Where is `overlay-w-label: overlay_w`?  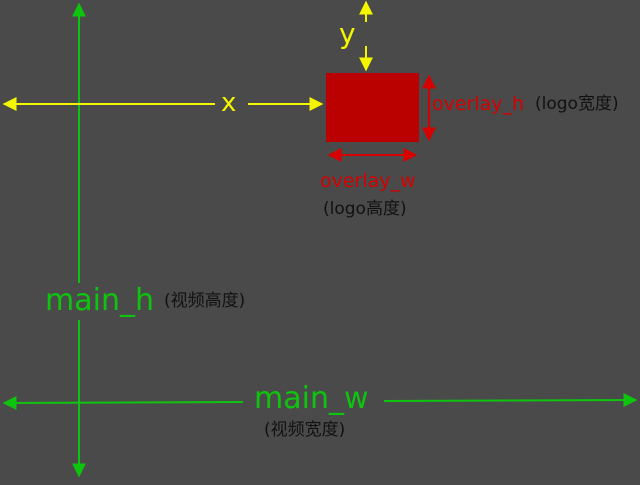 overlay-w-label: overlay_w is located at coordinates (368, 181).